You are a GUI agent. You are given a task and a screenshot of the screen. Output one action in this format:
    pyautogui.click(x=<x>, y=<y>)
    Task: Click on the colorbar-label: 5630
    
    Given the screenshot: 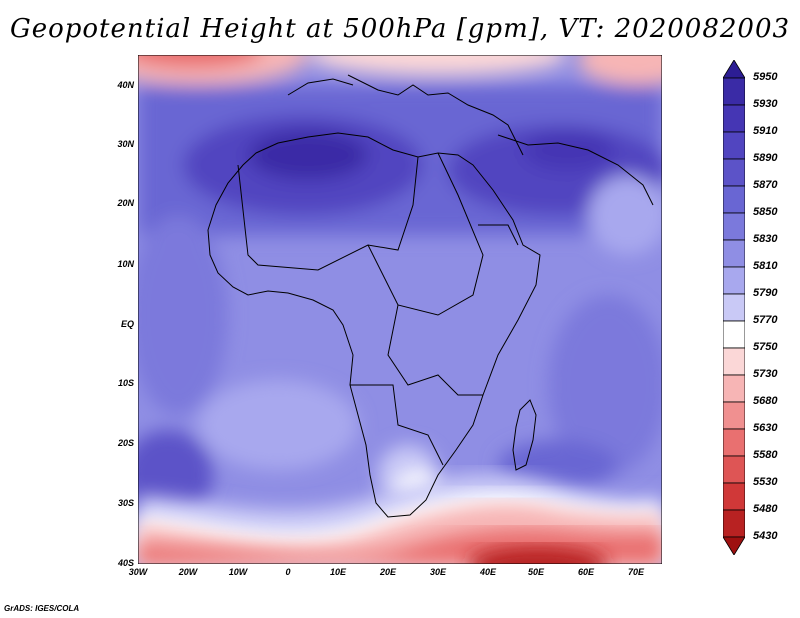 What is the action you would take?
    pyautogui.click(x=765, y=428)
    